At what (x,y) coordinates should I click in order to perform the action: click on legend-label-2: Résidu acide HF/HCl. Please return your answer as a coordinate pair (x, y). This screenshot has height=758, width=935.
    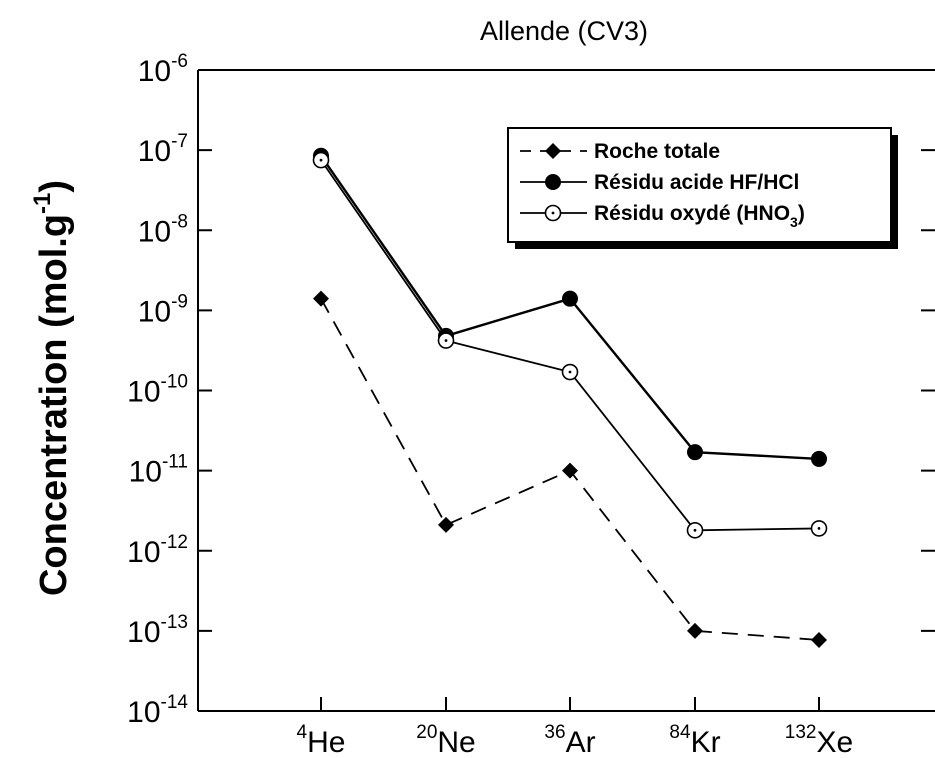
    Looking at the image, I should click on (696, 182).